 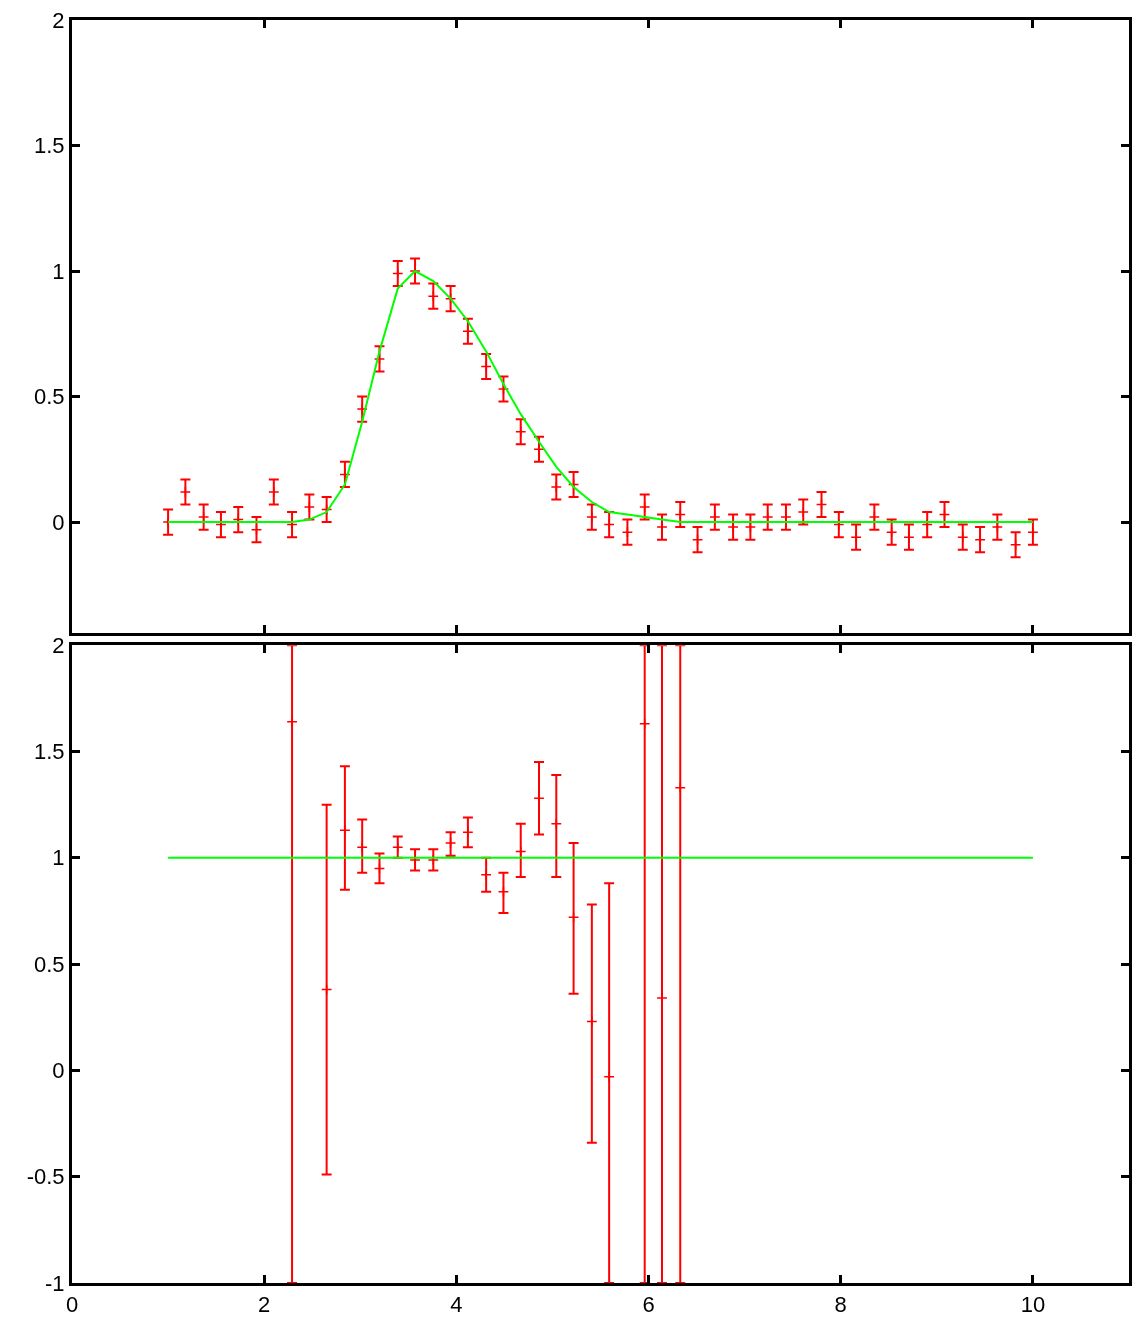 What do you see at coordinates (456, 1305) in the screenshot?
I see `x-tick-label: 4` at bounding box center [456, 1305].